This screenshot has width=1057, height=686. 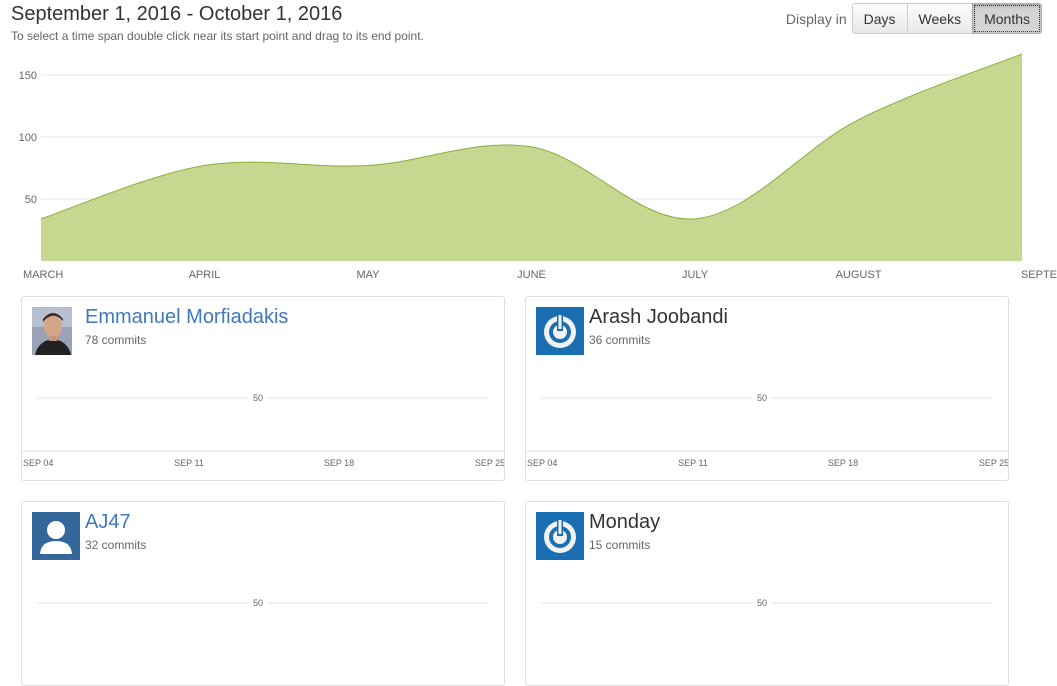 I want to click on commit-count: 36 commits, so click(x=620, y=340).